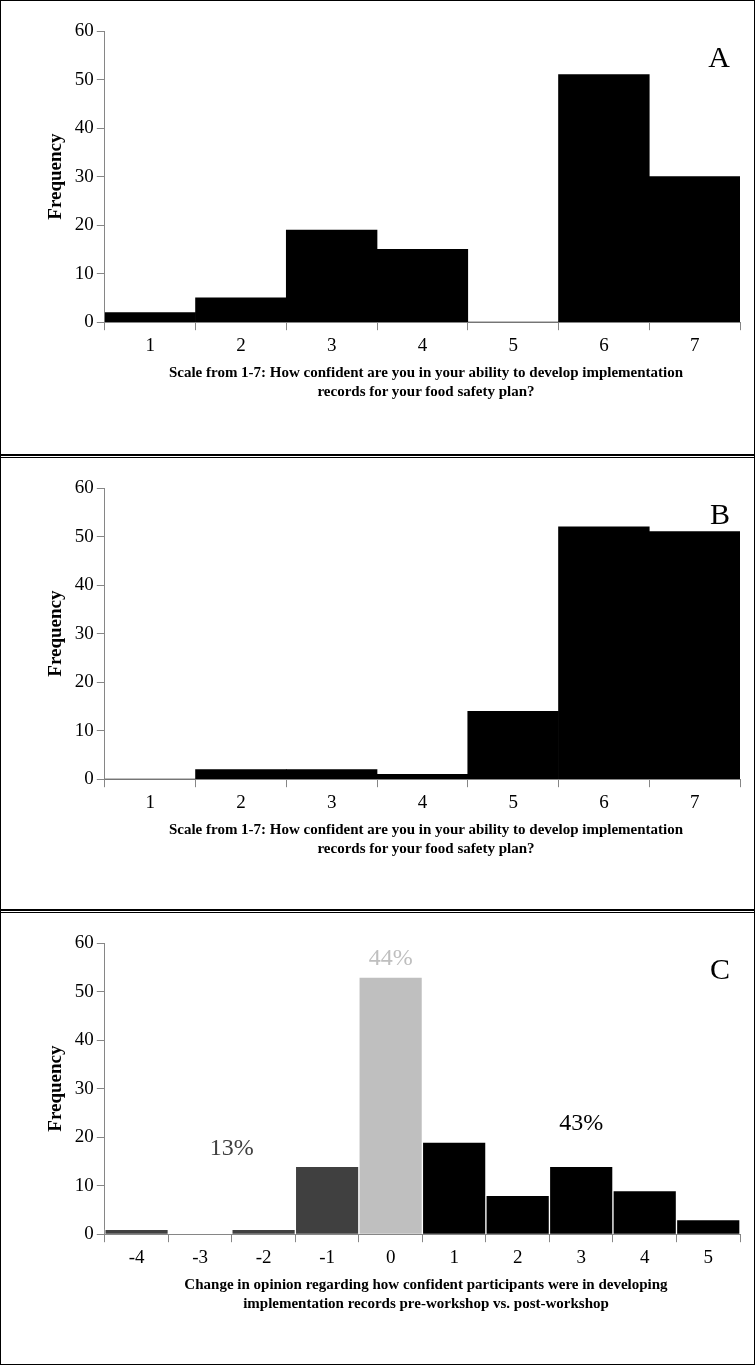 Image resolution: width=755 pixels, height=1365 pixels. Describe the element at coordinates (327, 1256) in the screenshot. I see `x-tick-label: -1` at that location.